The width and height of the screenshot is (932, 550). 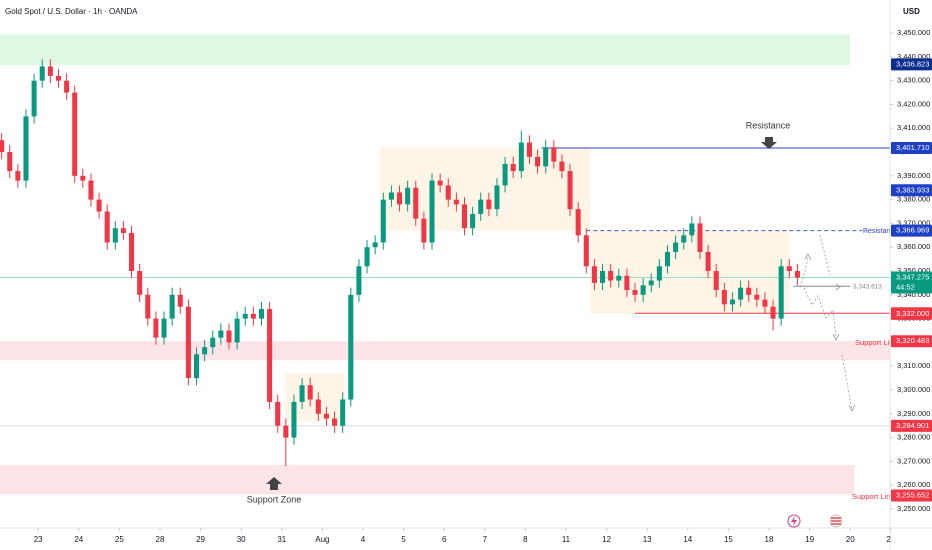 What do you see at coordinates (160, 539) in the screenshot?
I see `x-tick-label: 28` at bounding box center [160, 539].